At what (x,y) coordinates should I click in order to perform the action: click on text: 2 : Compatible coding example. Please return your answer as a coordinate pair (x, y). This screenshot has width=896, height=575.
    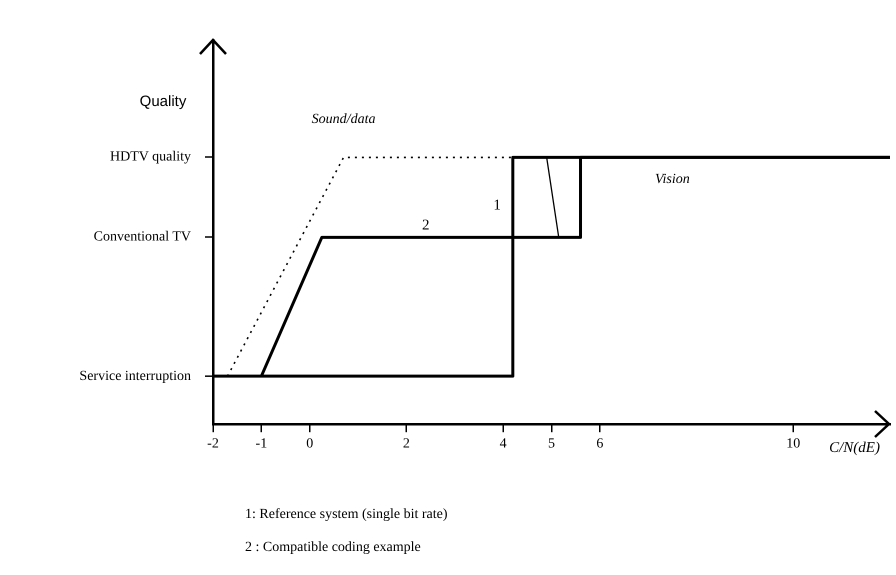
    Looking at the image, I should click on (333, 547).